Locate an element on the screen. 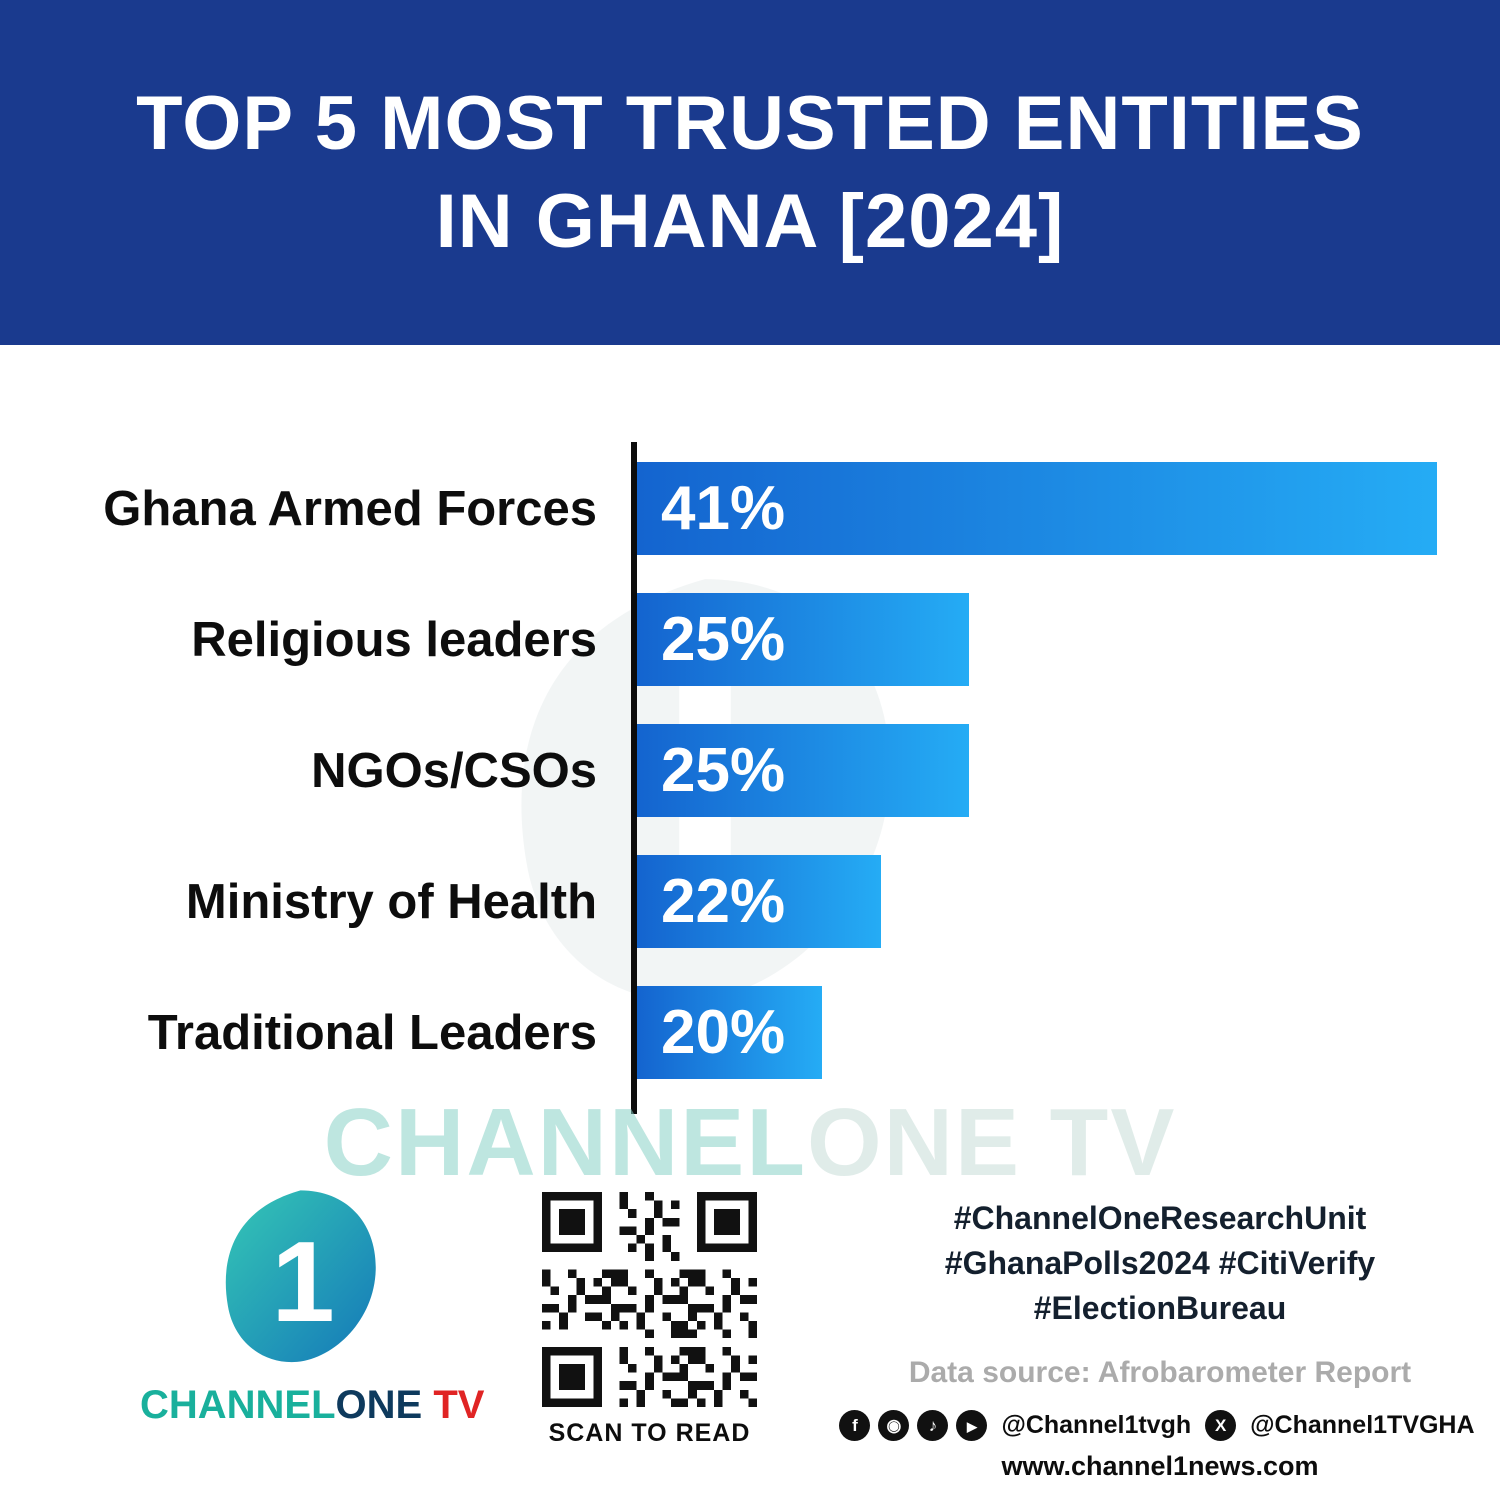 This screenshot has height=1500, width=1500. chart-row: Ghana Armed Forces 41% is located at coordinates (750, 508).